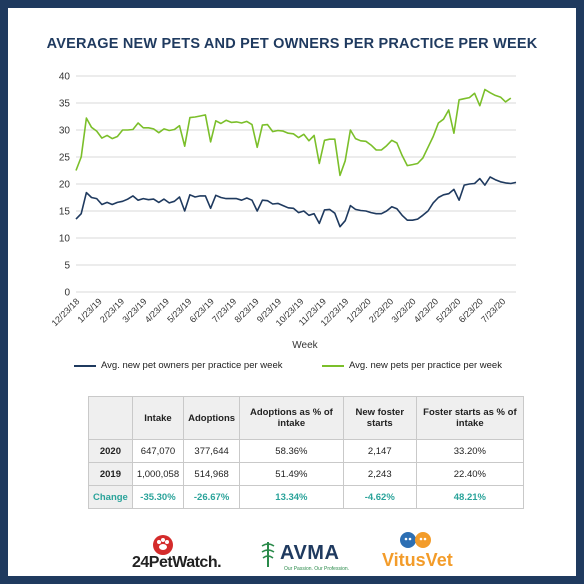 The height and width of the screenshot is (584, 584). Describe the element at coordinates (417, 560) in the screenshot. I see `vitusvet-wordmark: VitusVet` at that location.